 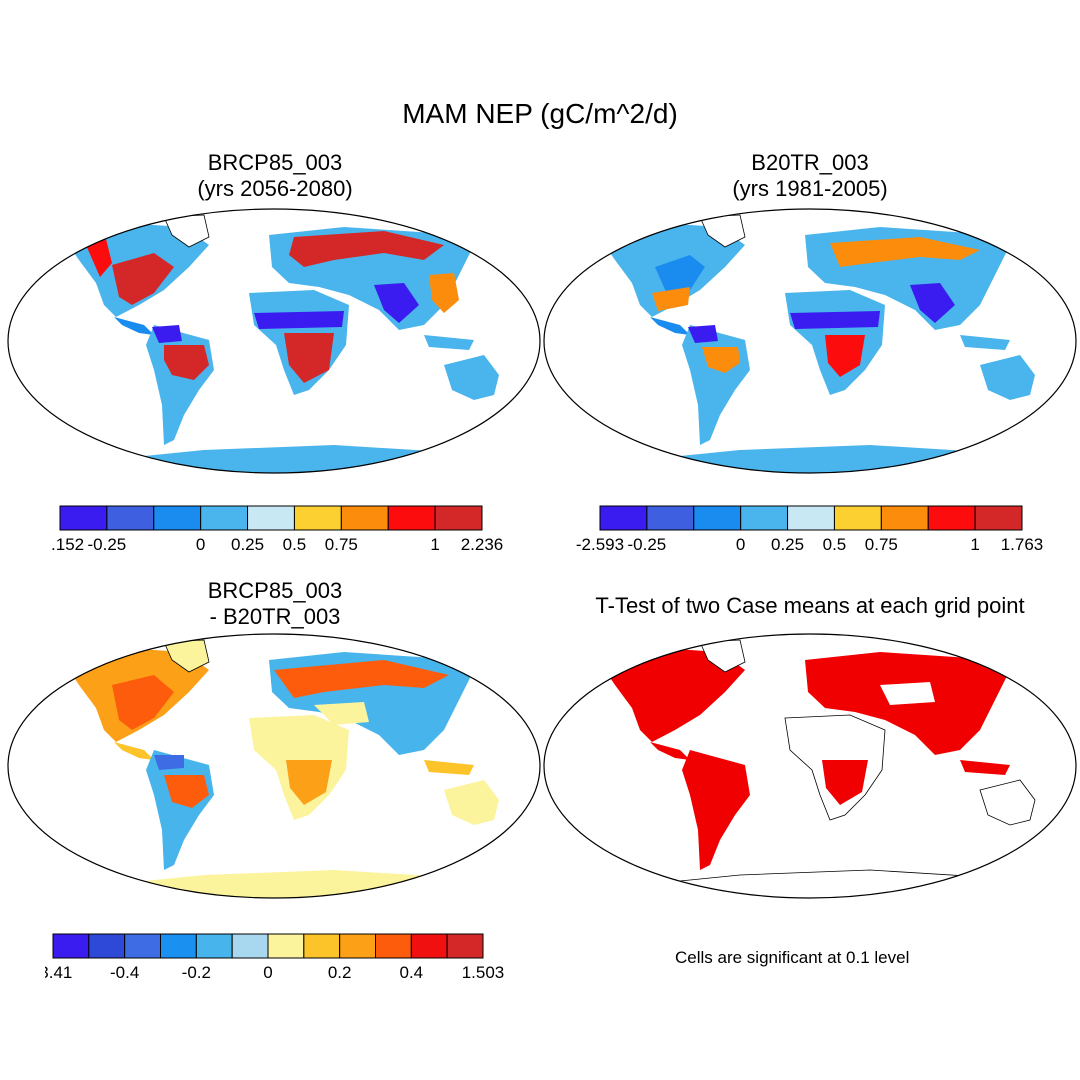 I want to click on panel3-colorbar: -3.41 -0.4 -0.2 0 0.2 0.4 1.503, so click(x=275, y=957).